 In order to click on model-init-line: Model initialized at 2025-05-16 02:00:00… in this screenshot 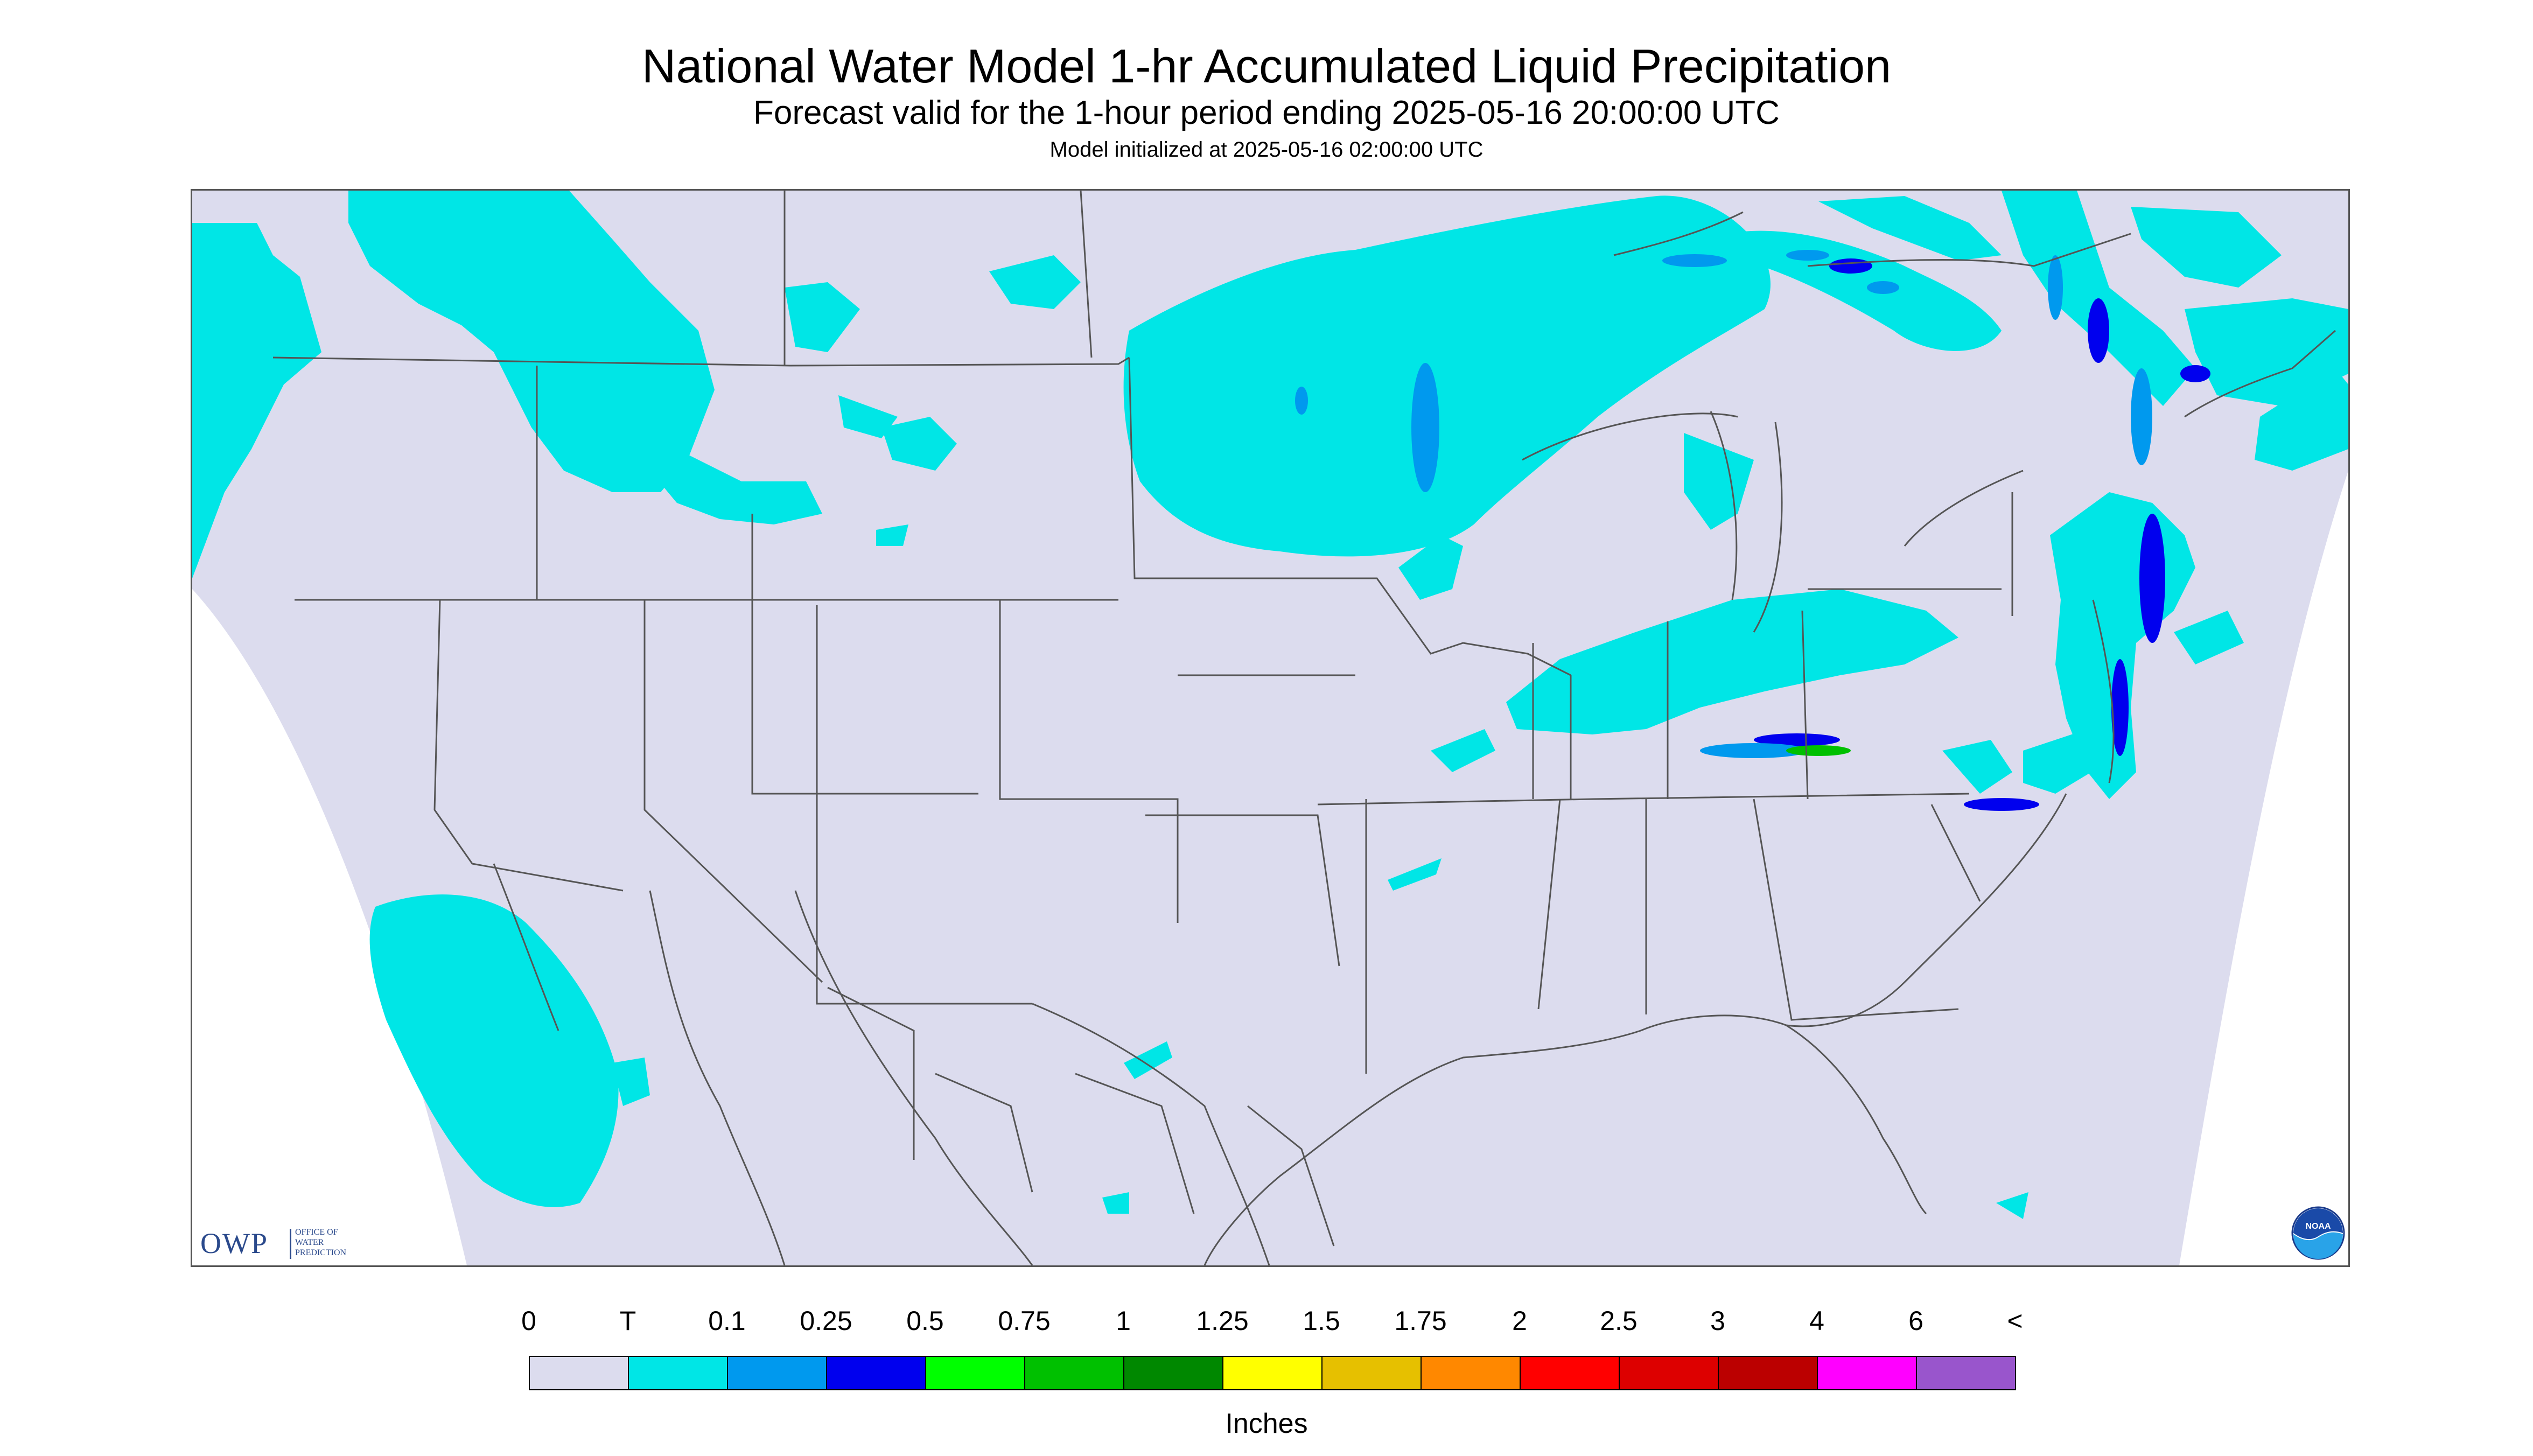, I will do `click(1266, 150)`.